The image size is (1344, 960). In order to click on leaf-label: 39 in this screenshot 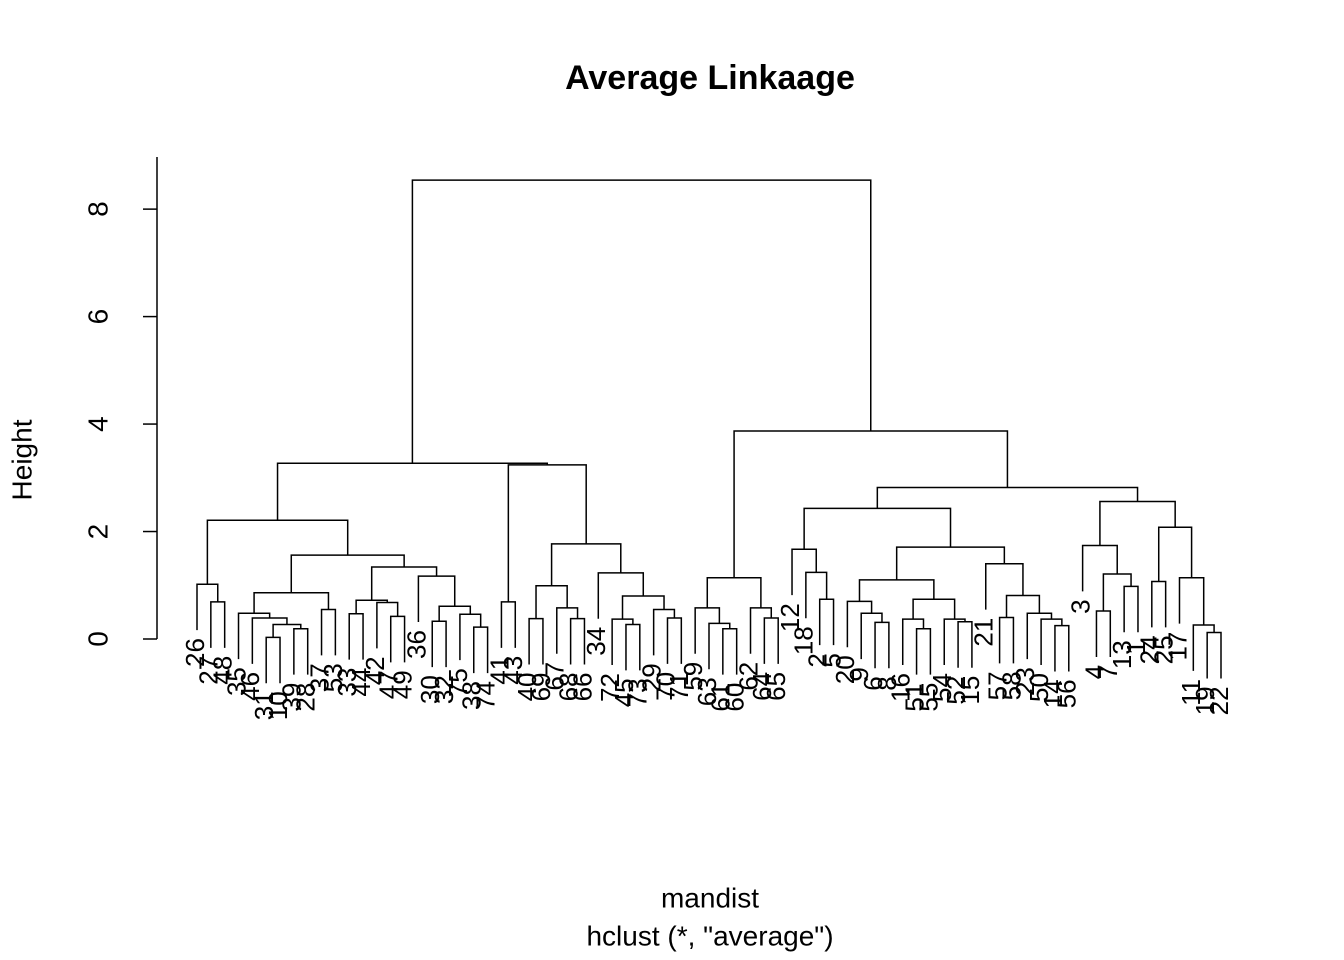, I will do `click(292, 697)`.